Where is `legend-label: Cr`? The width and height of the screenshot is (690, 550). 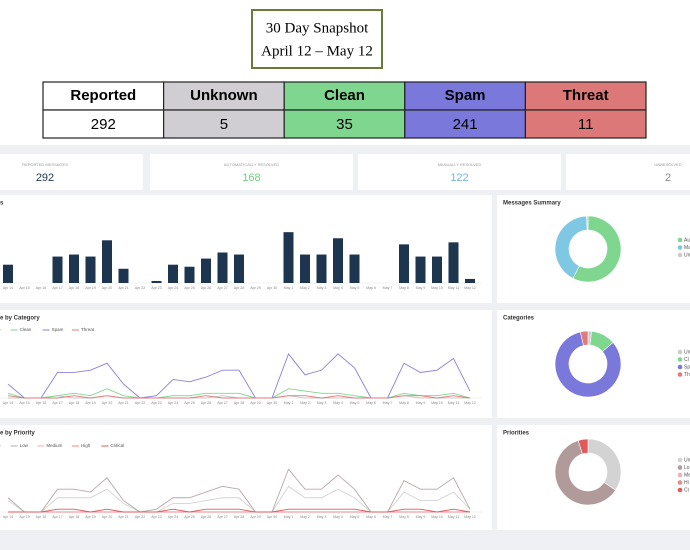
legend-label: Cr is located at coordinates (687, 490).